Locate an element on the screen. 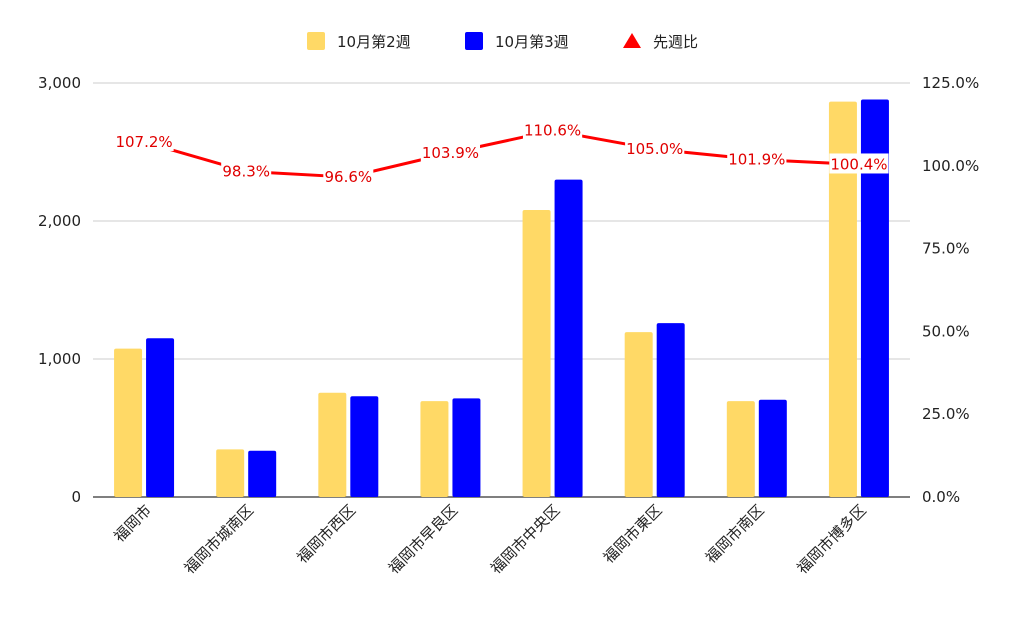 The height and width of the screenshot is (633, 1024). data-label: 96.6% is located at coordinates (348, 177).